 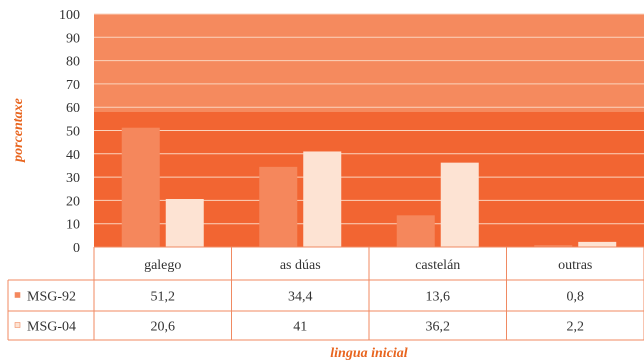 What do you see at coordinates (300, 297) in the screenshot?
I see `data-label: 34,4` at bounding box center [300, 297].